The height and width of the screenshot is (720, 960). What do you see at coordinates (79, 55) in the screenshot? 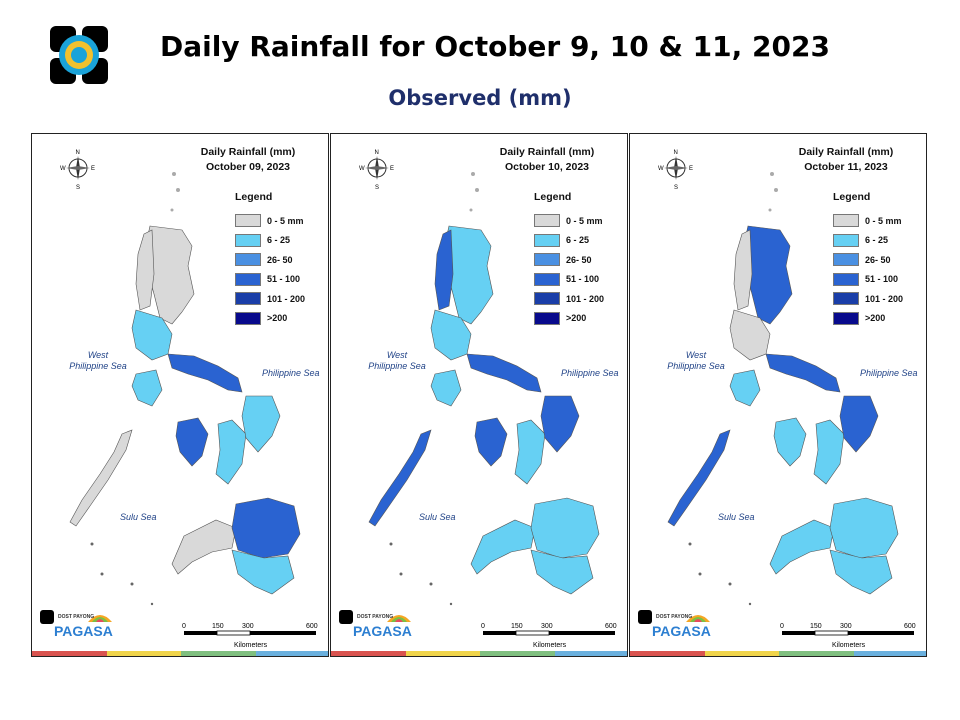
I see `pagasa-seal-logo` at bounding box center [79, 55].